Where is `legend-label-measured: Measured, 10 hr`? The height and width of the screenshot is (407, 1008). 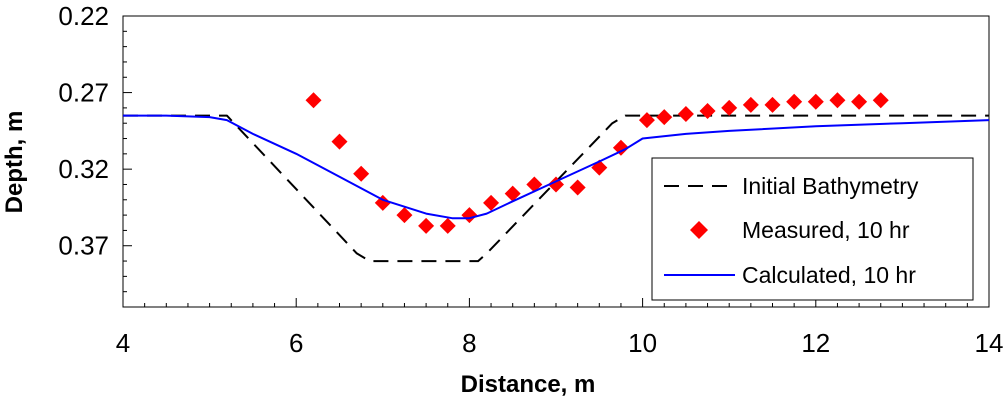
legend-label-measured: Measured, 10 hr is located at coordinates (826, 230).